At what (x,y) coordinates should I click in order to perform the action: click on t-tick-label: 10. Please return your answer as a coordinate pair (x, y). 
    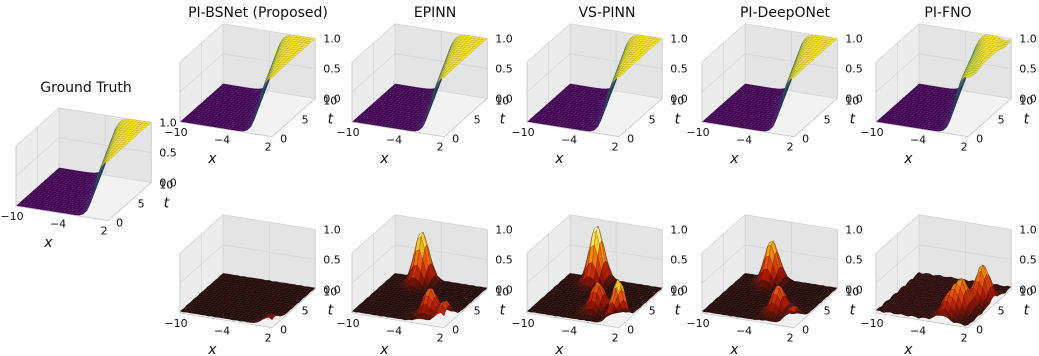
    Looking at the image, I should click on (166, 184).